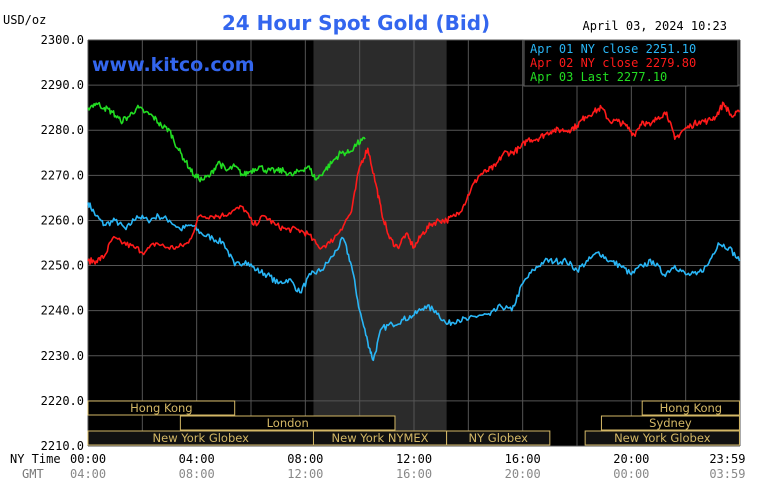 This screenshot has width=759, height=500. What do you see at coordinates (727, 474) in the screenshot?
I see `x-tick-label-gmt: 03:59` at bounding box center [727, 474].